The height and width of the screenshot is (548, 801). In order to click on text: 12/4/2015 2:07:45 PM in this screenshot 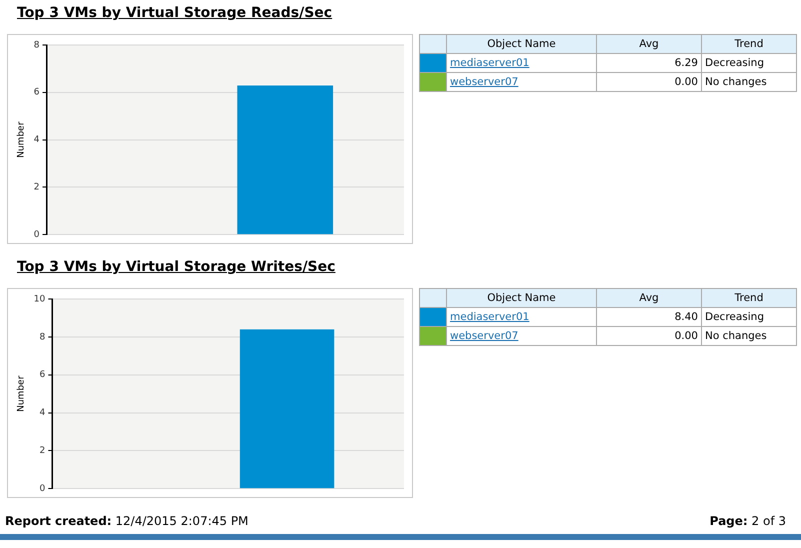, I will do `click(181, 521)`.